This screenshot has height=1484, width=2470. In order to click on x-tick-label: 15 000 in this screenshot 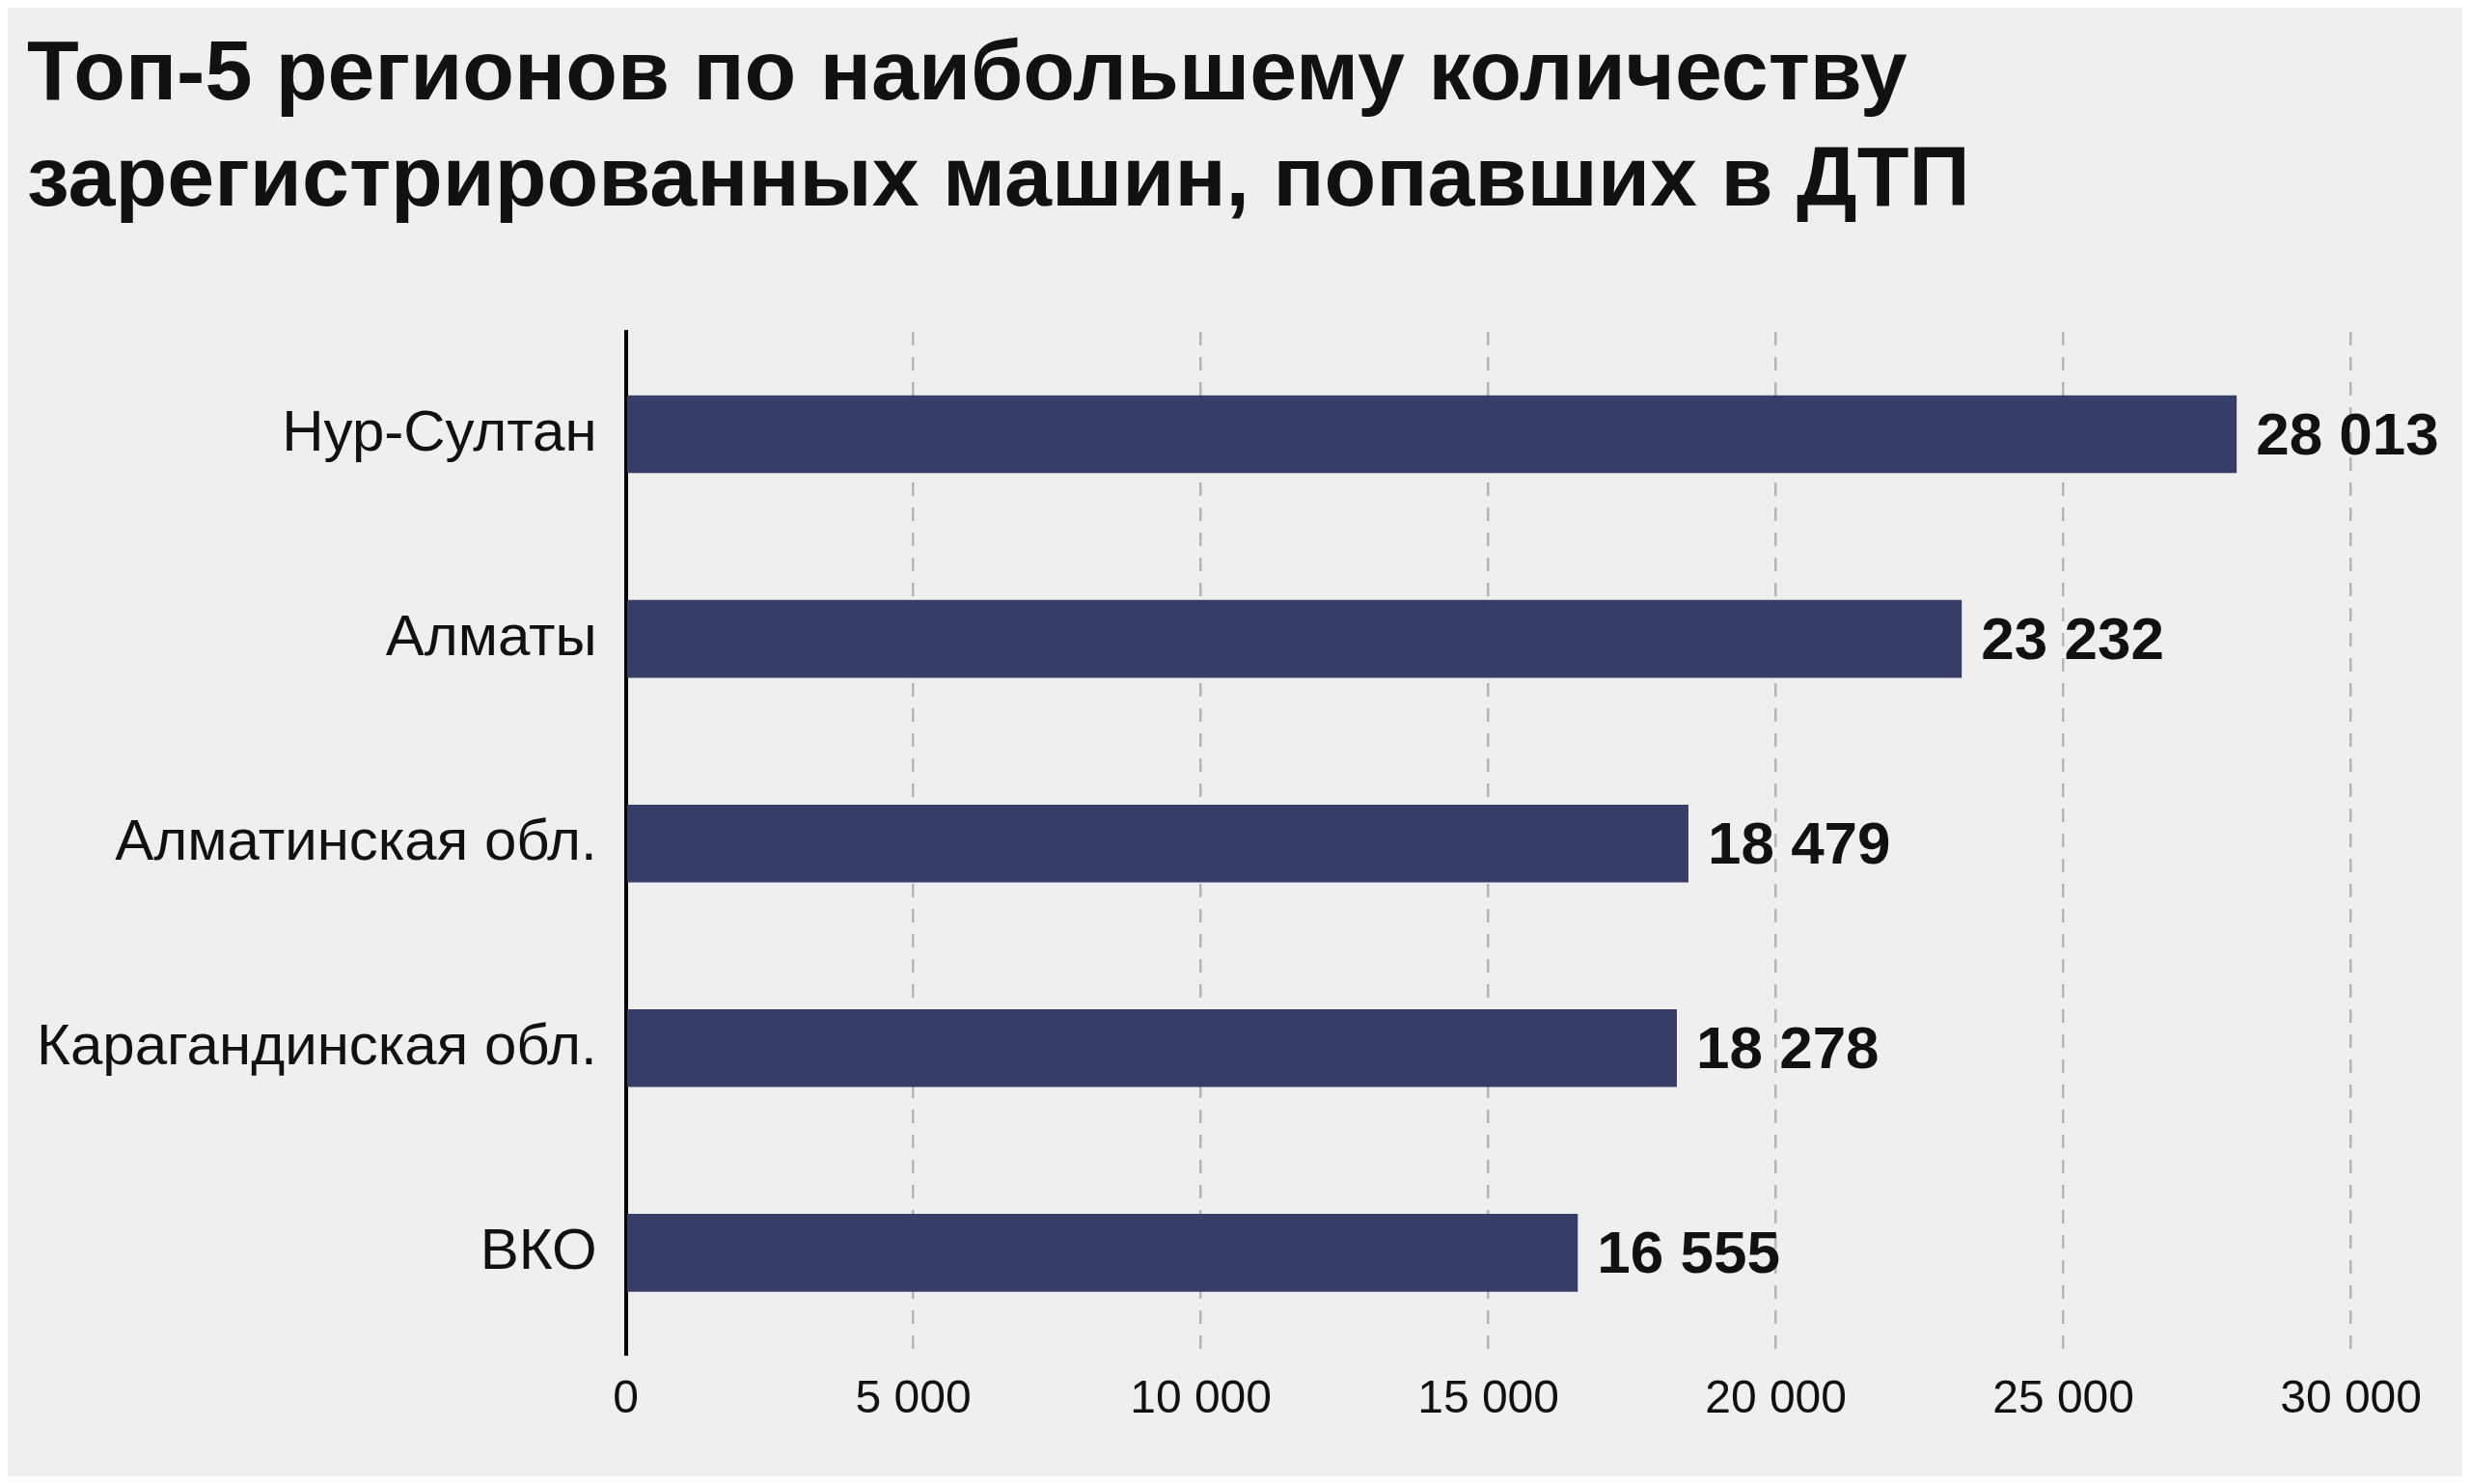, I will do `click(1488, 1397)`.